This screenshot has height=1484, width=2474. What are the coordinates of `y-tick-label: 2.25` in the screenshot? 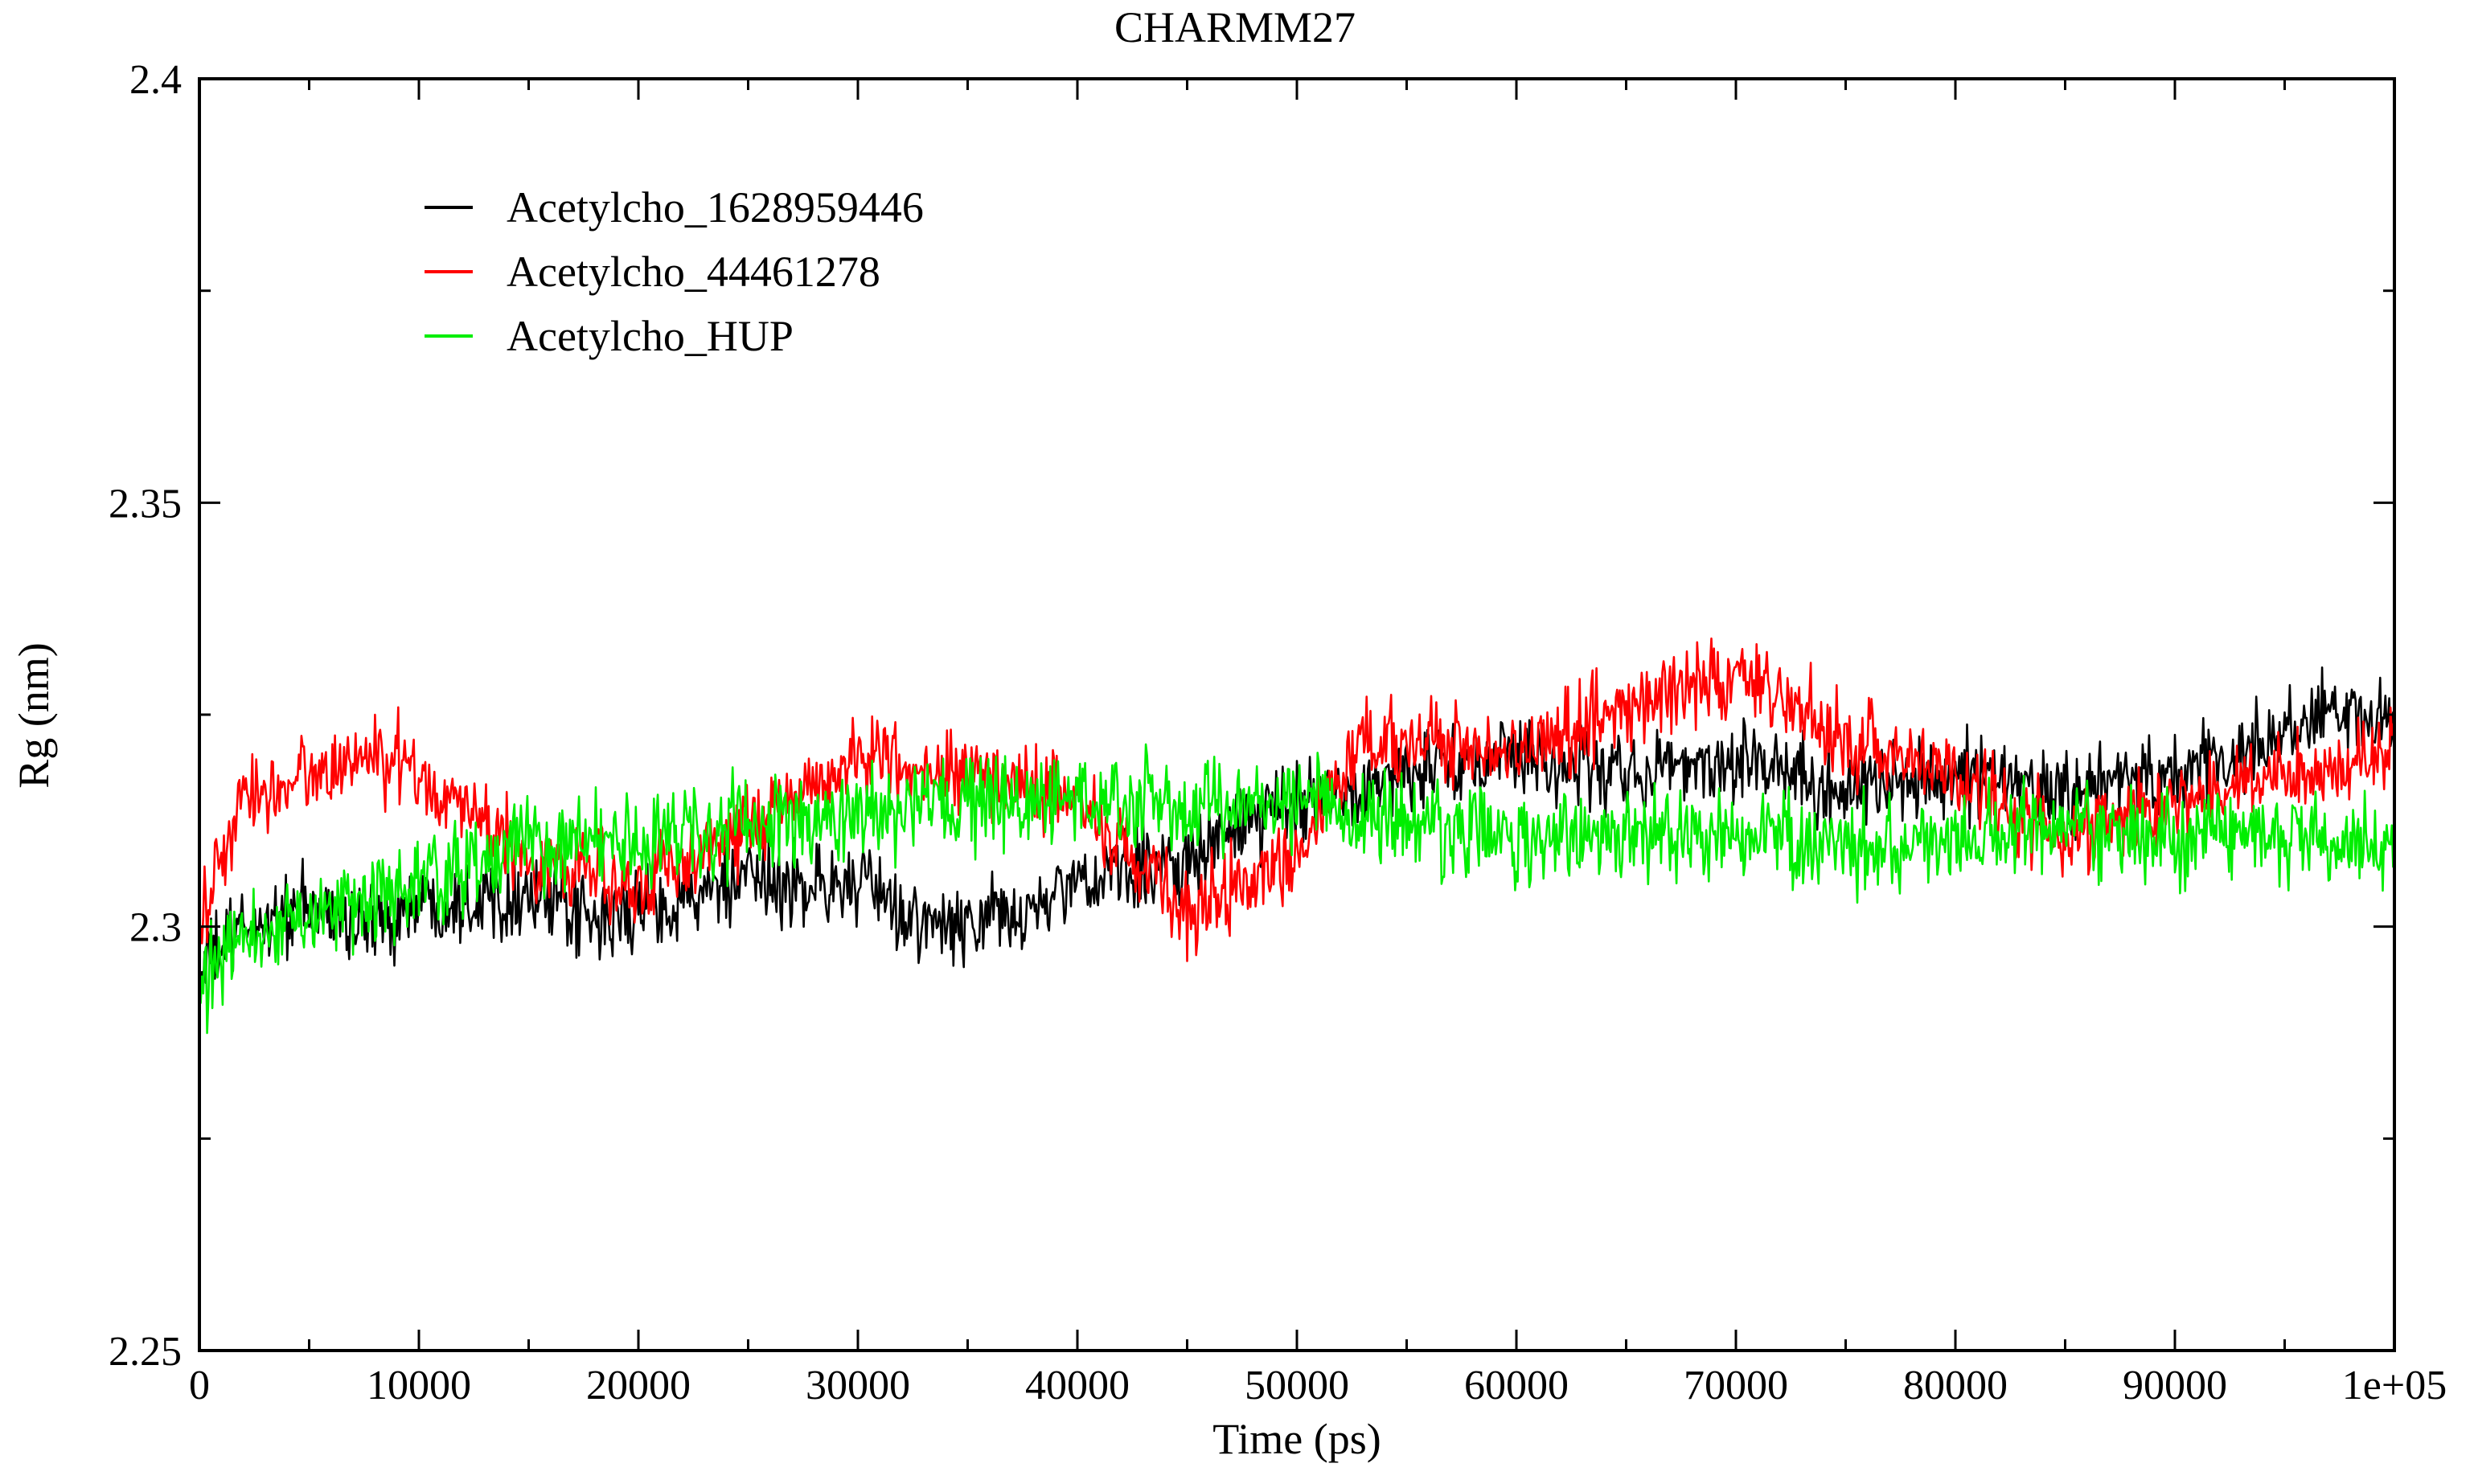 It's located at (145, 1352).